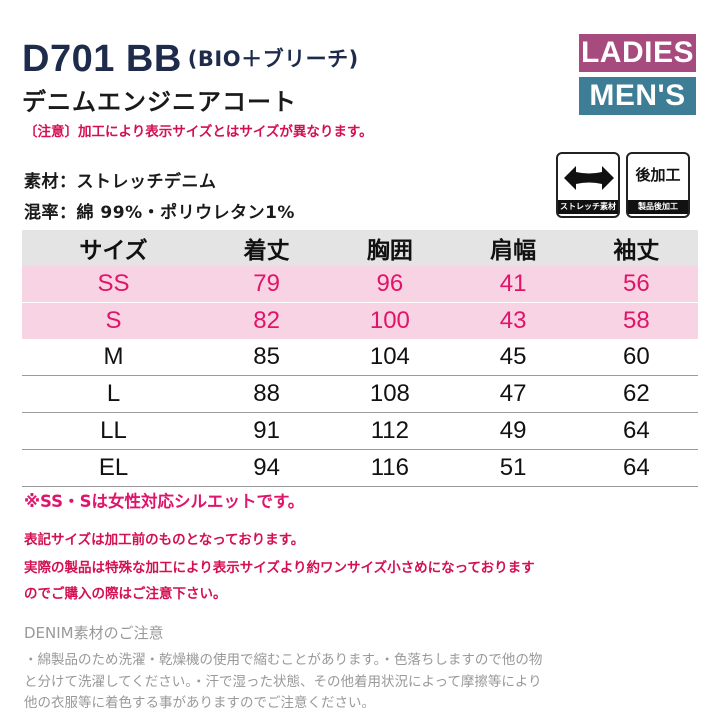 Image resolution: width=720 pixels, height=720 pixels. Describe the element at coordinates (267, 320) in the screenshot. I see `value-cell: 82` at that location.